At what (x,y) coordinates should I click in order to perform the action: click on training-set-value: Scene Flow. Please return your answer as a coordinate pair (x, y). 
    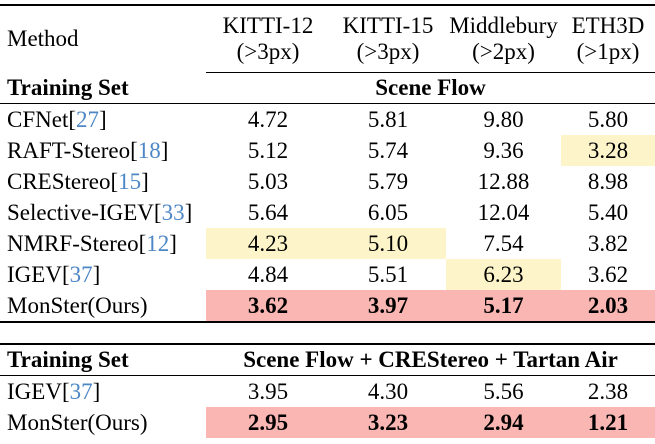
    Looking at the image, I should click on (430, 88).